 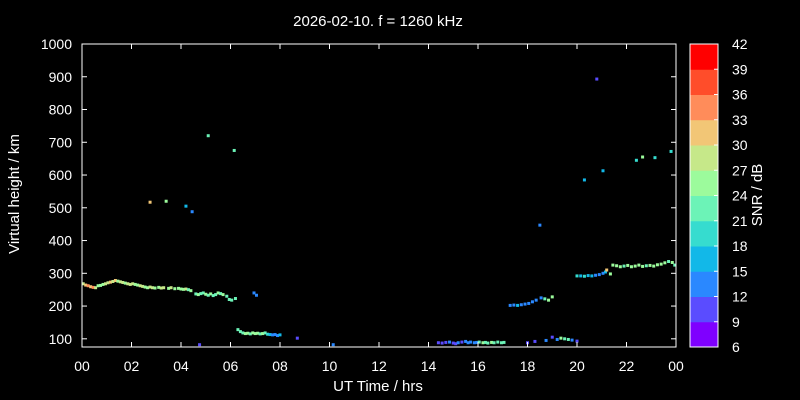 I want to click on y-tick-label: 500, so click(x=61, y=208).